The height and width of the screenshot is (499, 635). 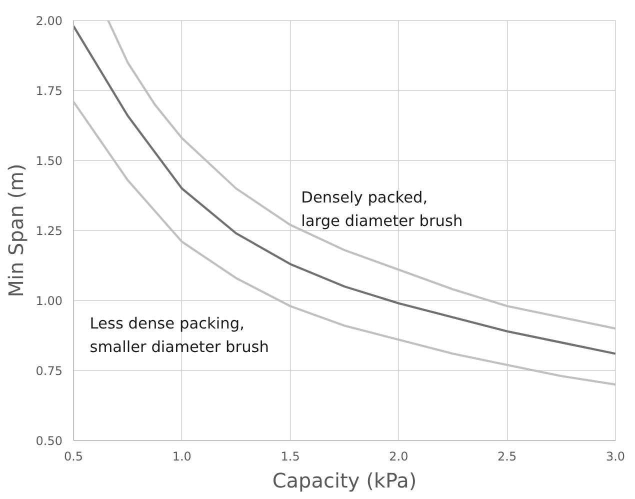 I want to click on annotation: Densely packed, large diameter brush, so click(x=382, y=209).